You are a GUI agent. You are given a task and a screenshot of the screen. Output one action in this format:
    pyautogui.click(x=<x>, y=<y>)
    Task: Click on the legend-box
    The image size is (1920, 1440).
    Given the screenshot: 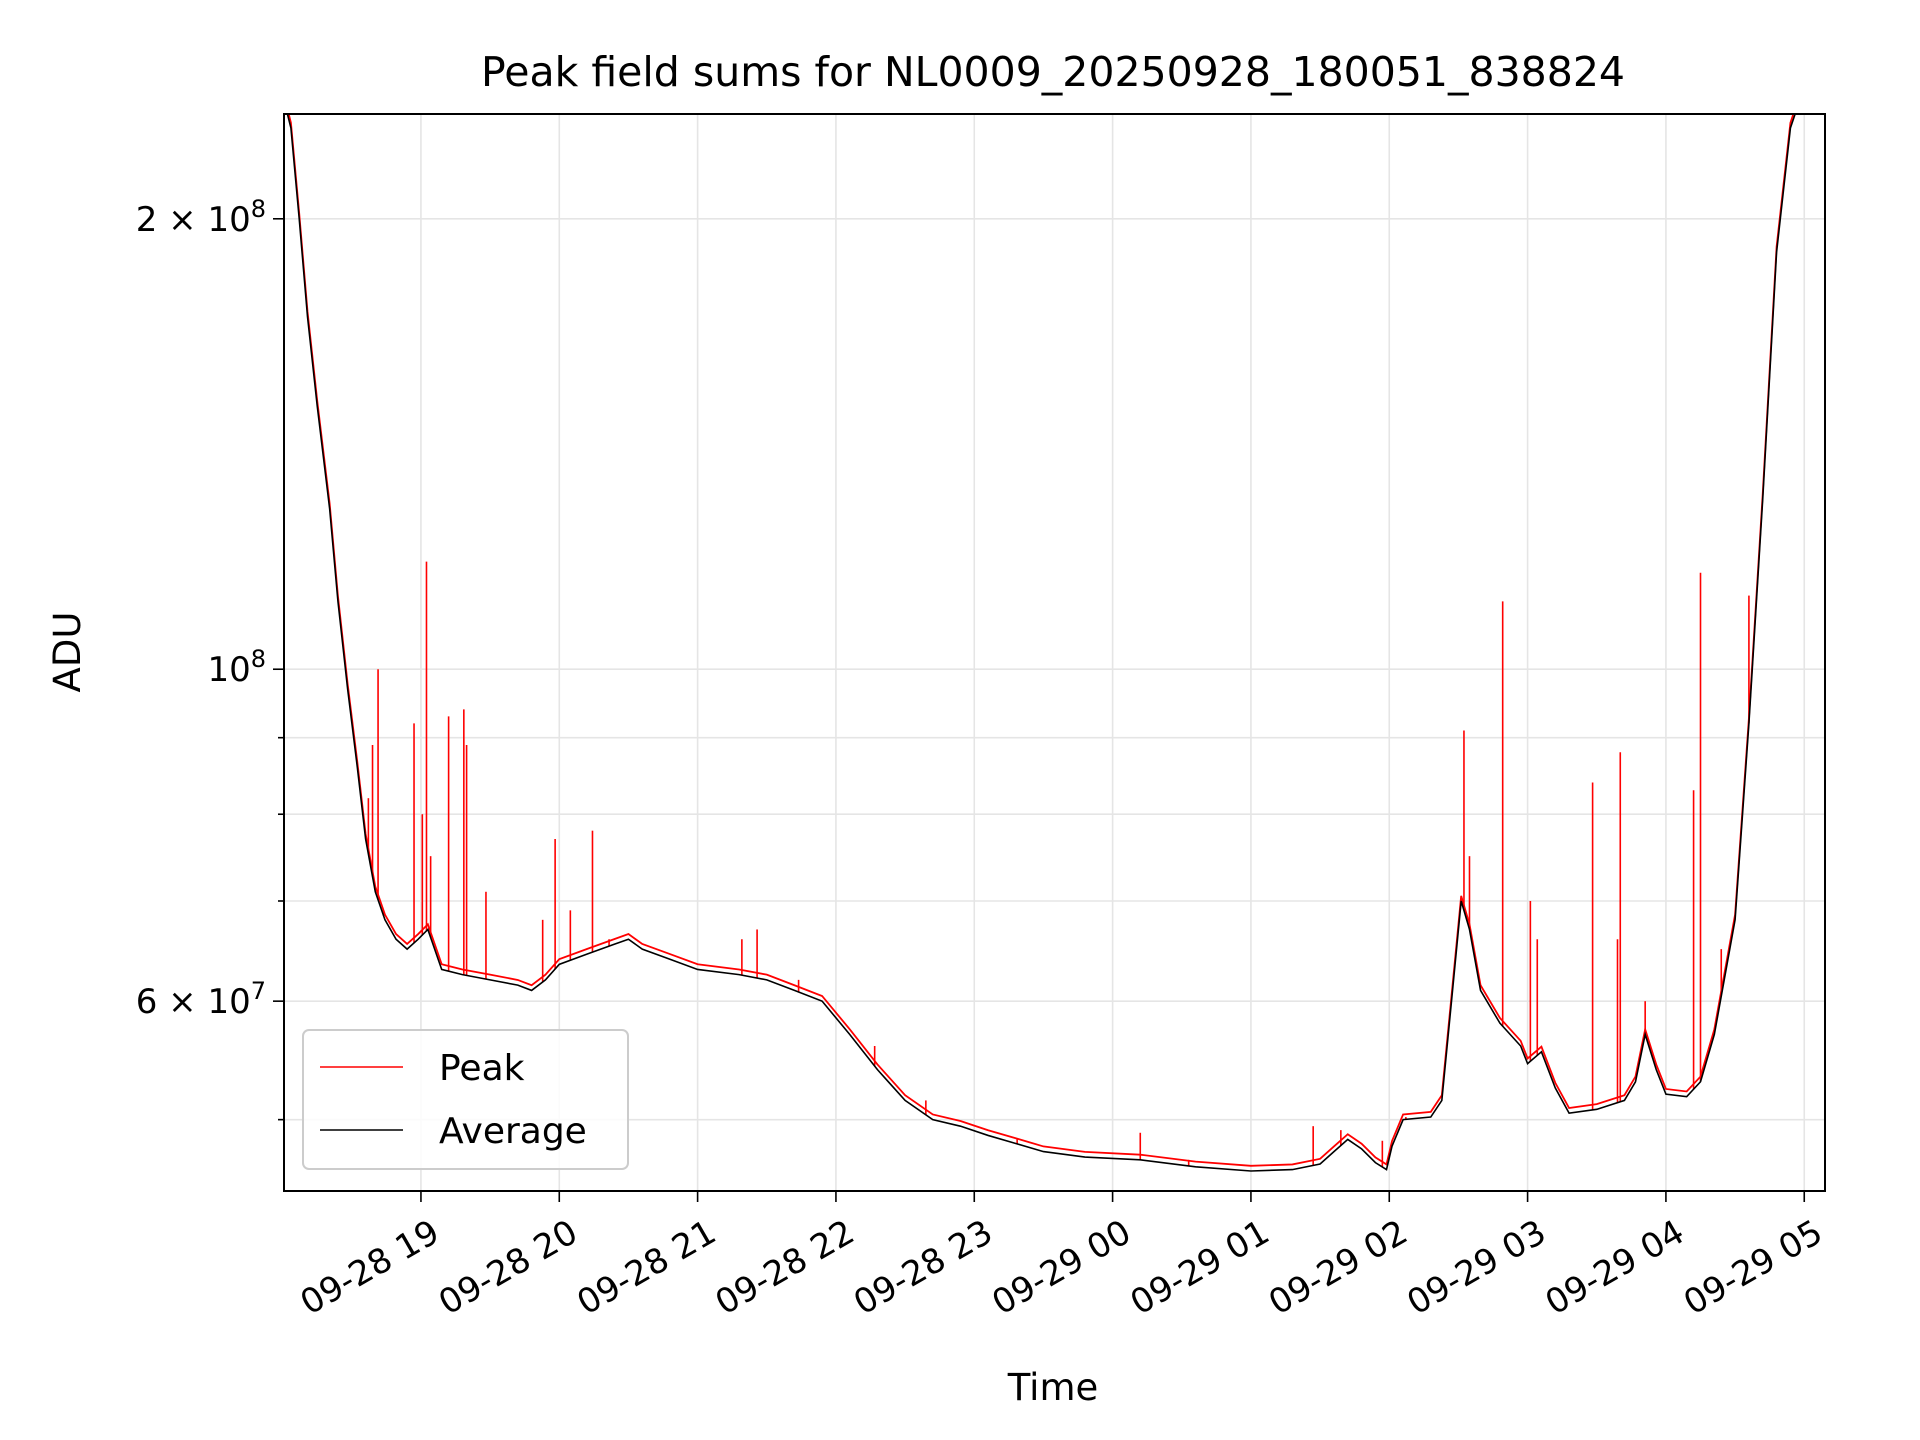 What is the action you would take?
    pyautogui.click(x=465, y=1099)
    